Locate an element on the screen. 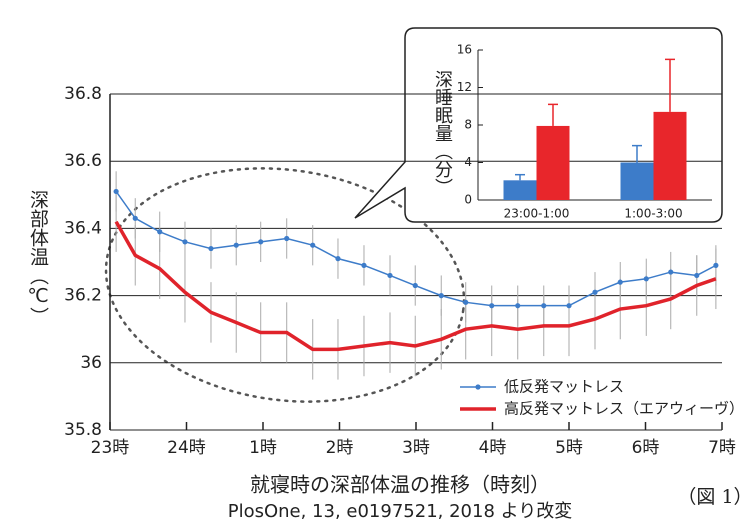 The height and width of the screenshot is (526, 752). y-tick-label: 12 is located at coordinates (464, 87).